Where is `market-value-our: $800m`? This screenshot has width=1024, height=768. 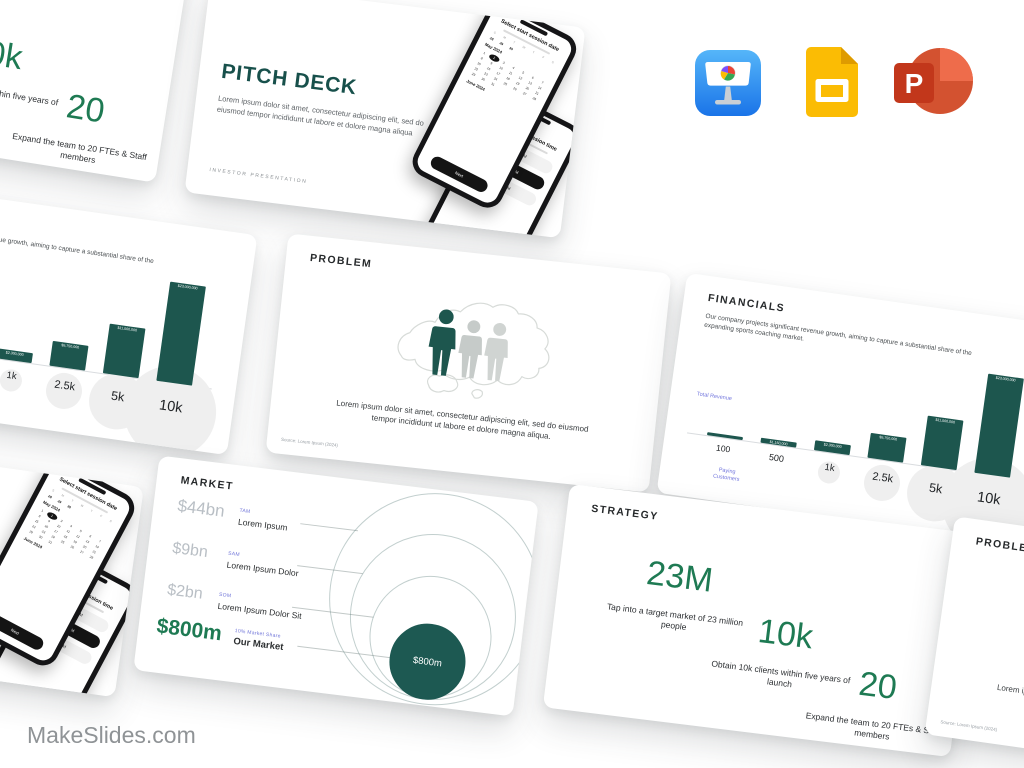 market-value-our: $800m is located at coordinates (189, 630).